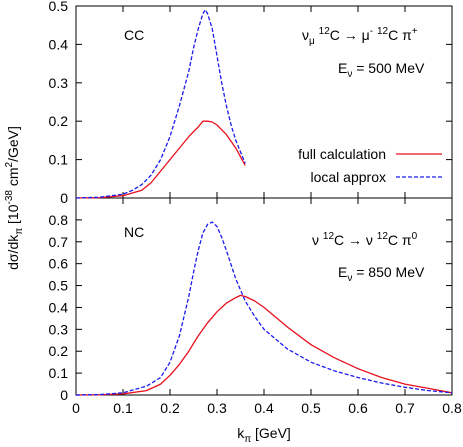 This screenshot has width=463, height=447. Describe the element at coordinates (358, 408) in the screenshot. I see `nc-x-tick-label: 0.6` at that location.